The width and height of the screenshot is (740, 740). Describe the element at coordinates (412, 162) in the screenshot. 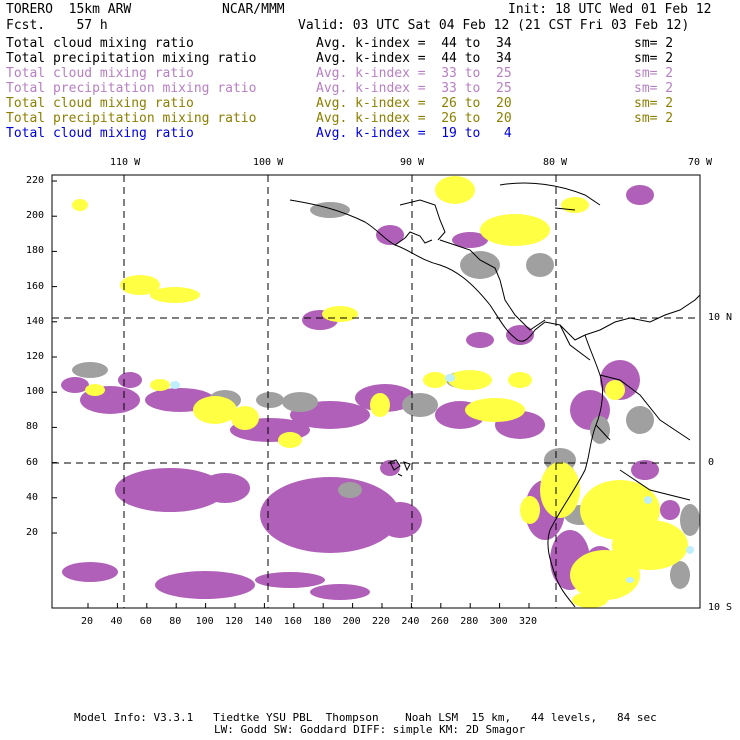

I see `lon-label-90w: 90 W` at that location.